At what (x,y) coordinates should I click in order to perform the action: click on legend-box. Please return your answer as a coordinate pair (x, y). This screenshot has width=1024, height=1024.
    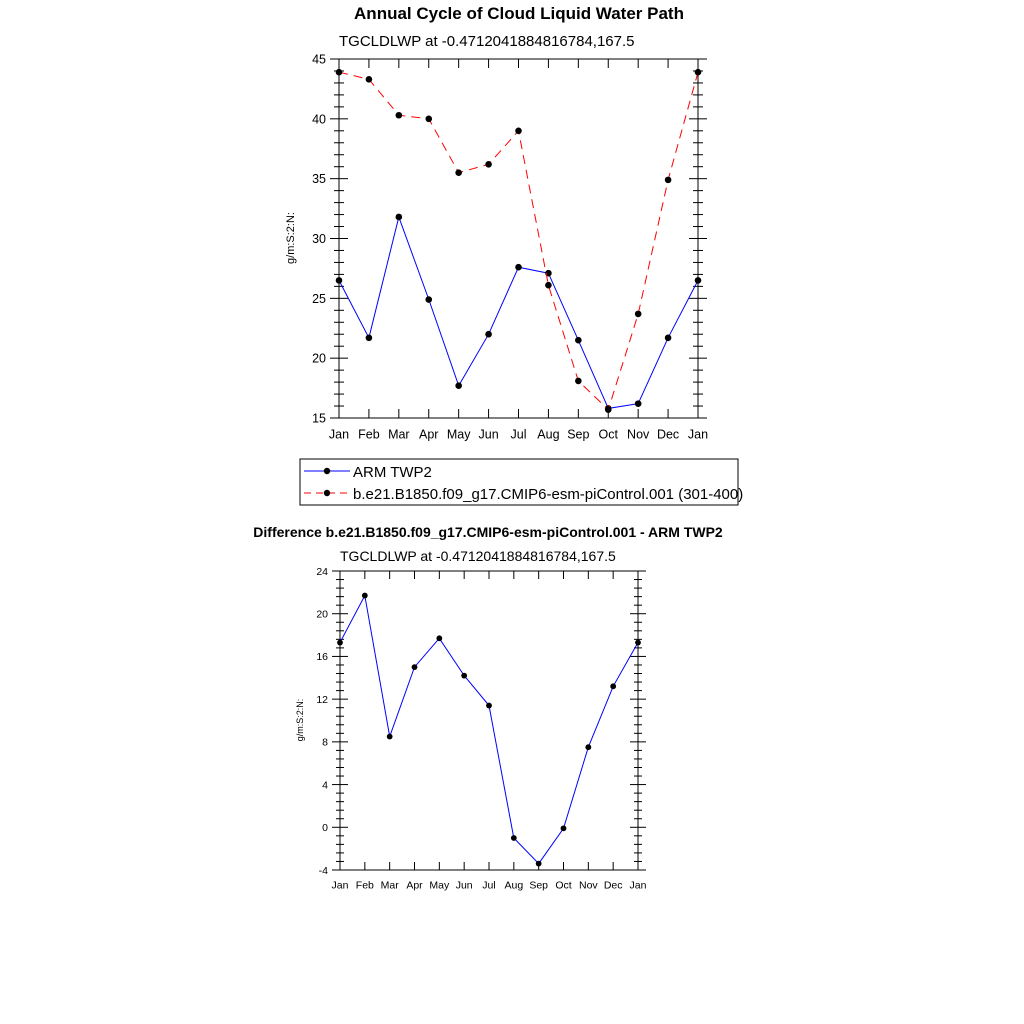
    Looking at the image, I should click on (519, 482).